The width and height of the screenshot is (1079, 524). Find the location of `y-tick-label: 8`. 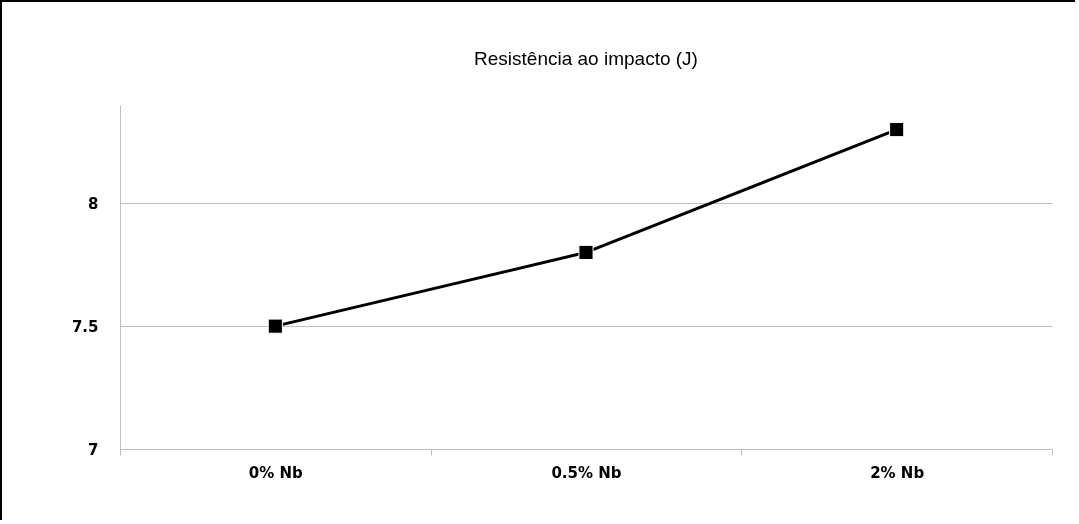

y-tick-label: 8 is located at coordinates (93, 203).